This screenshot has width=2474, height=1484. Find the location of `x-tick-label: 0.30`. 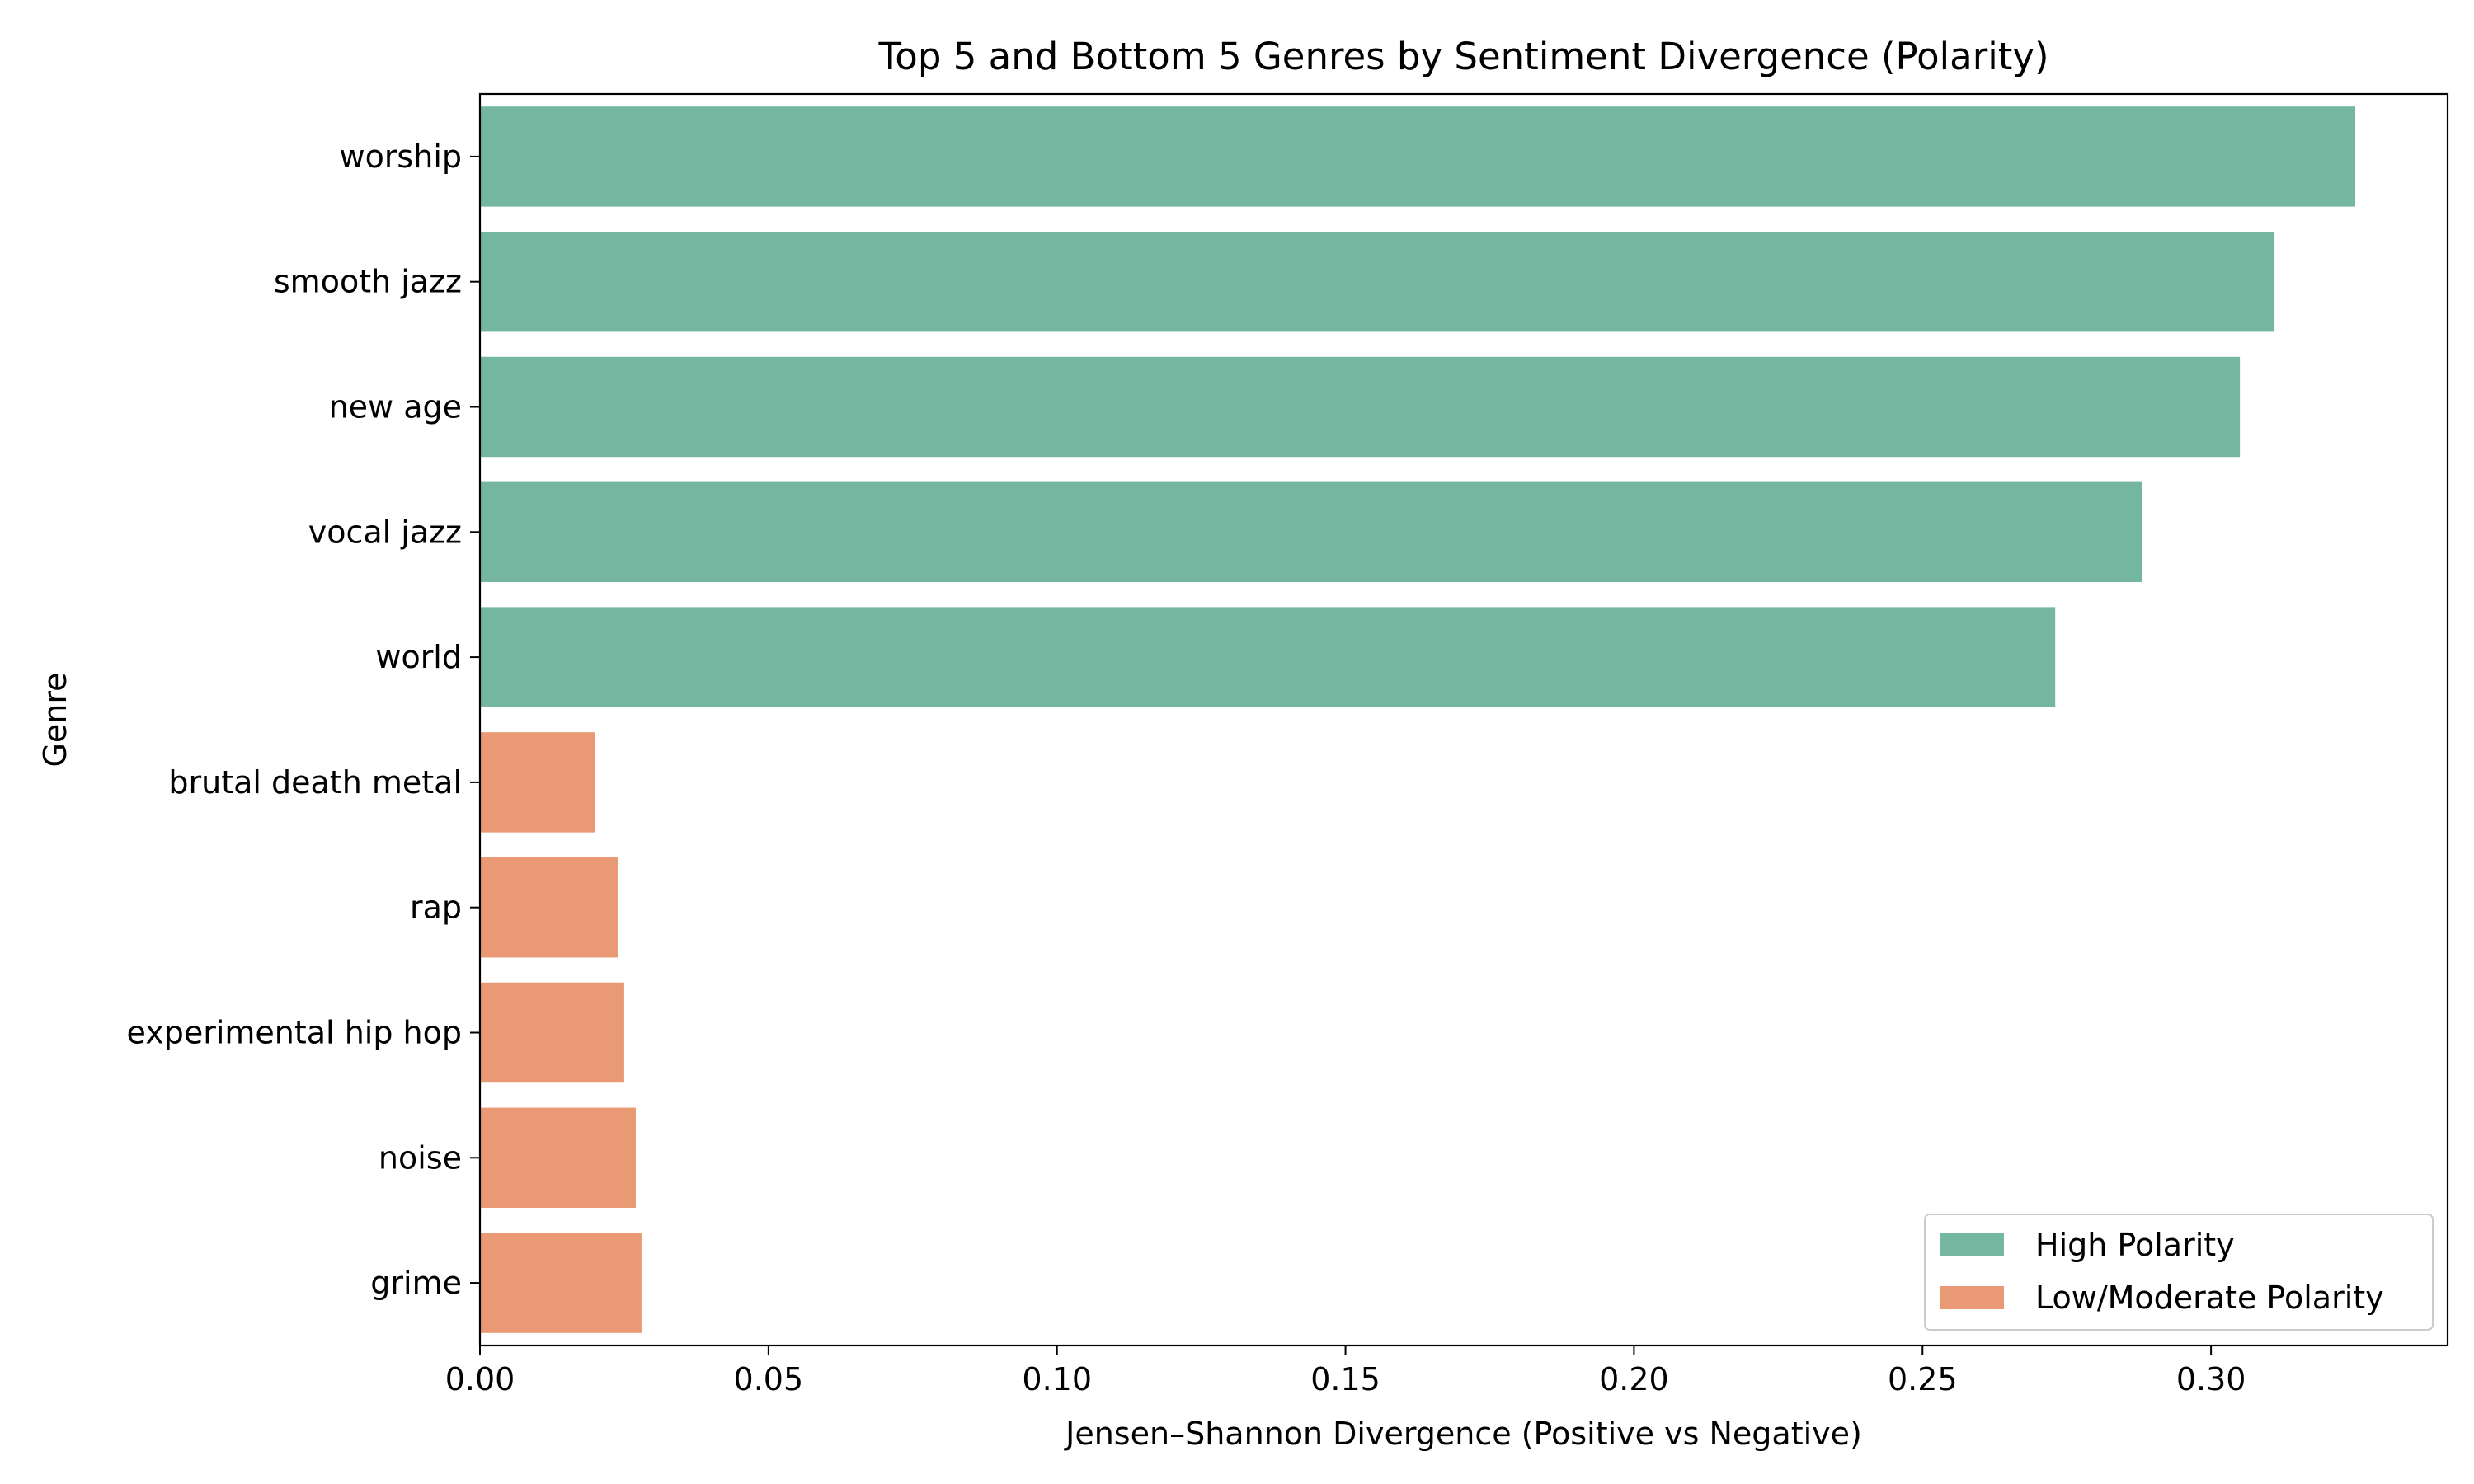

x-tick-label: 0.30 is located at coordinates (2211, 1379).